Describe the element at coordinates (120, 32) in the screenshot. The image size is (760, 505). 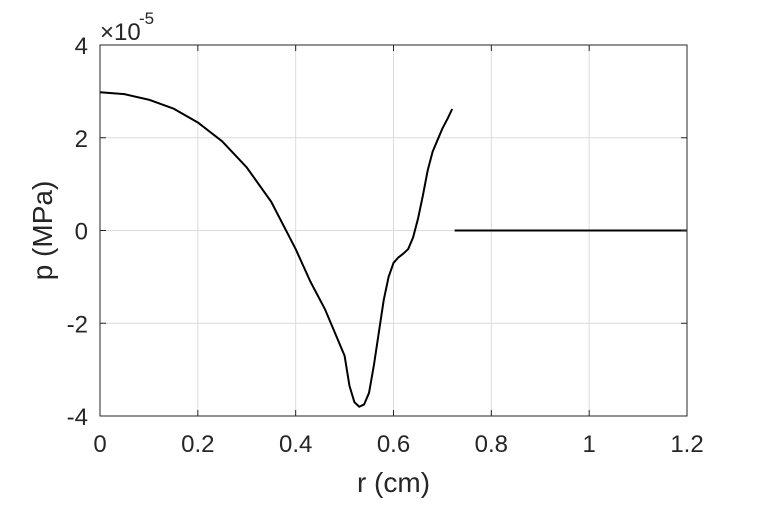
I see `y-exponent-label: ×10` at that location.